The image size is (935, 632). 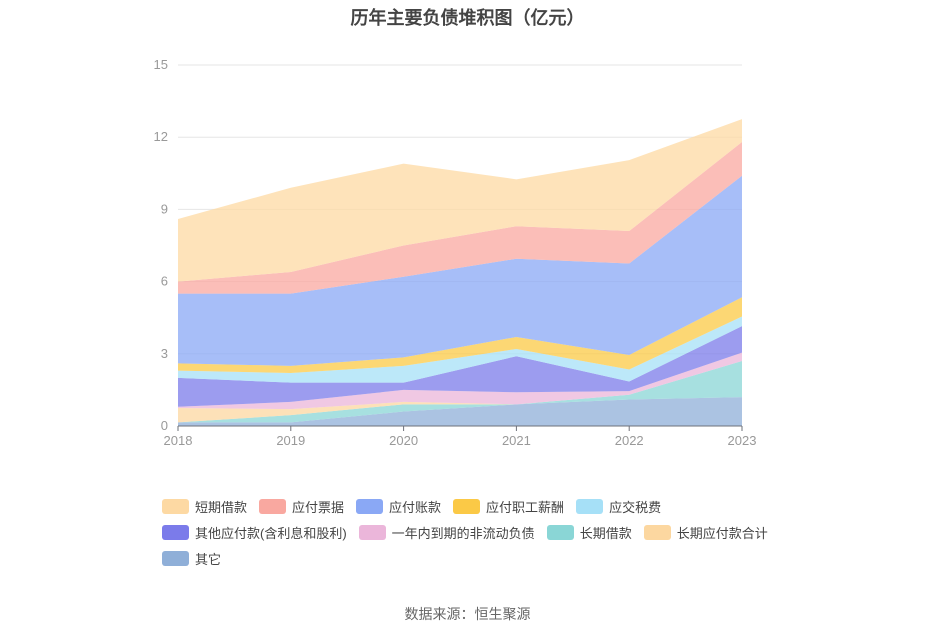 What do you see at coordinates (635, 507) in the screenshot?
I see `legend-label: 应交税费` at bounding box center [635, 507].